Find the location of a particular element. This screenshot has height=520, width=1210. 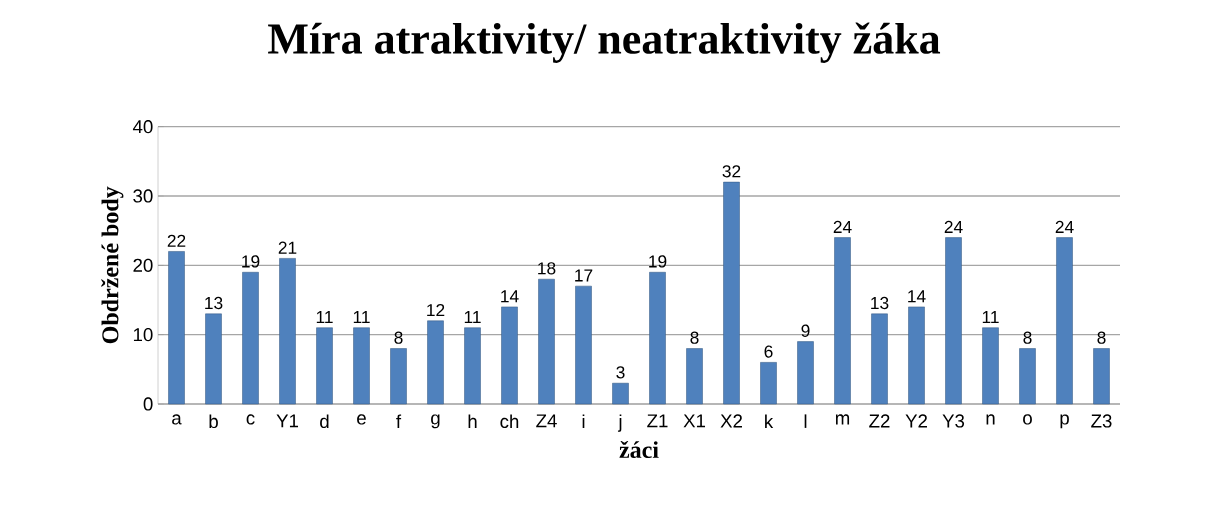

x-tick-label: e is located at coordinates (361, 419).